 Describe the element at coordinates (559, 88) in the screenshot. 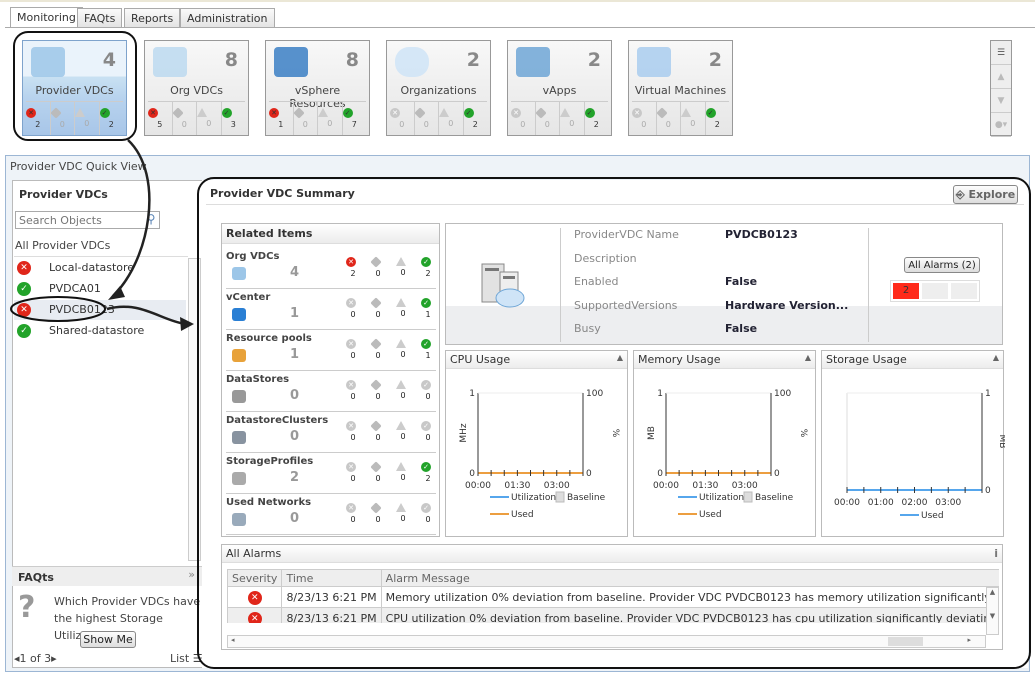

I see `tile-vapps: 2 vApps ✕ 0 0 0 ✓ 2` at that location.